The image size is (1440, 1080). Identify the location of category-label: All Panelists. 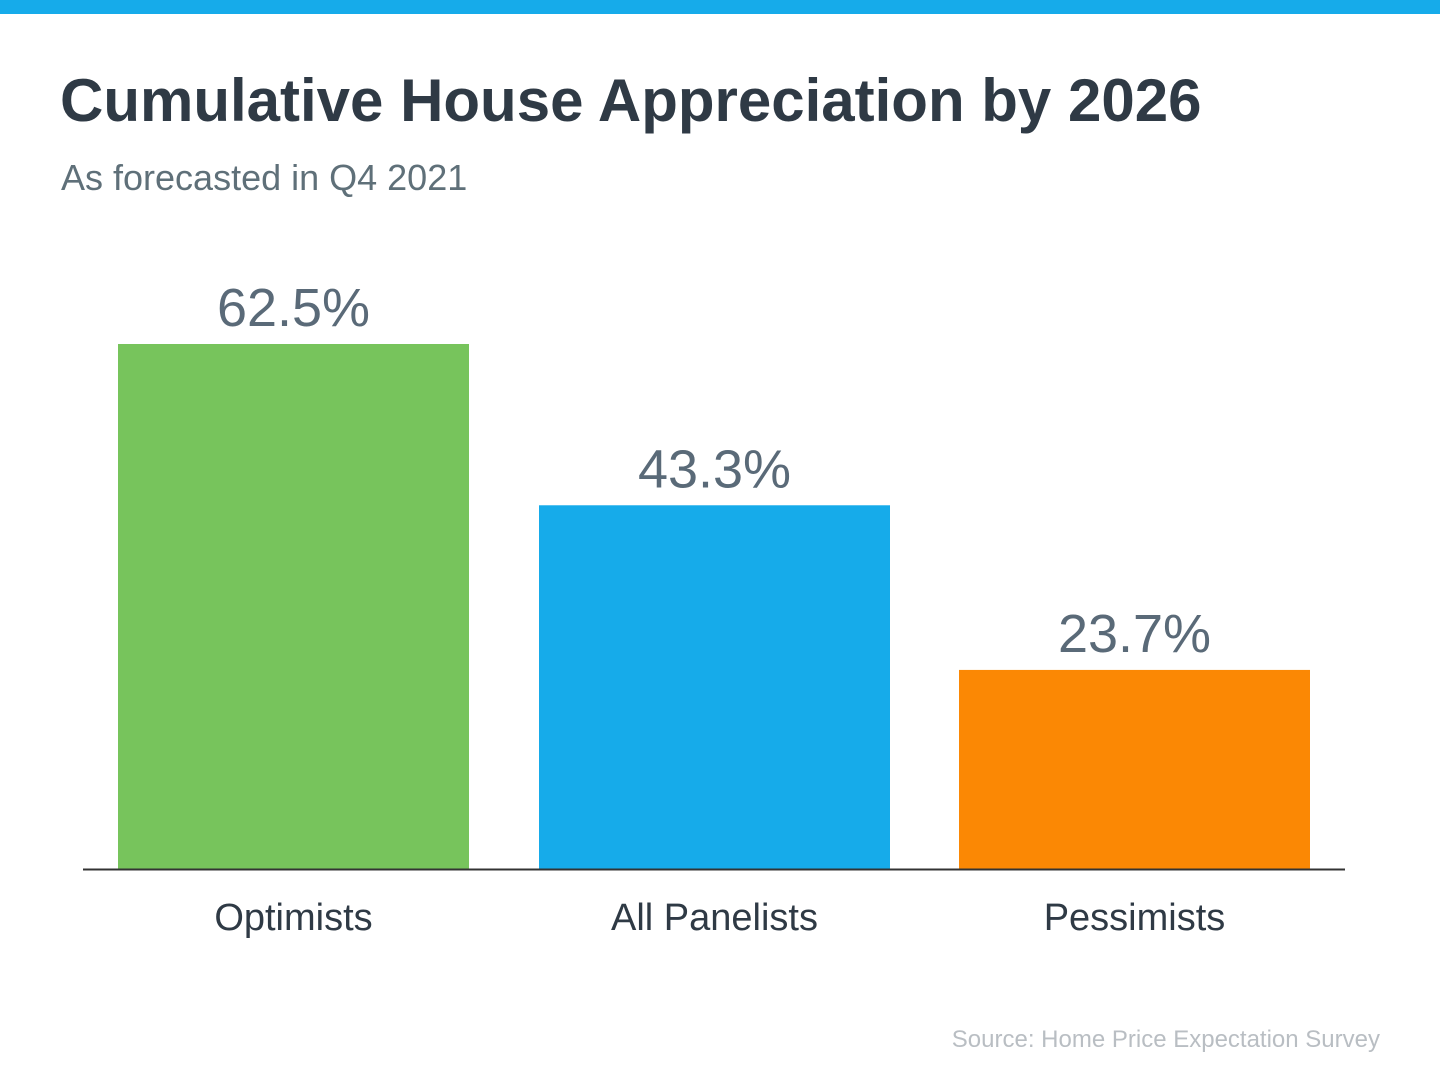
(714, 918).